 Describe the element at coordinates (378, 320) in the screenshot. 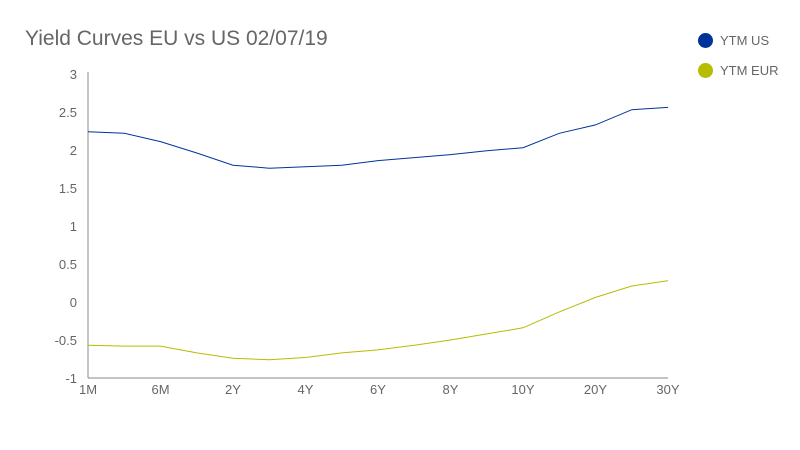

I see `series-line-ytm-eur` at that location.